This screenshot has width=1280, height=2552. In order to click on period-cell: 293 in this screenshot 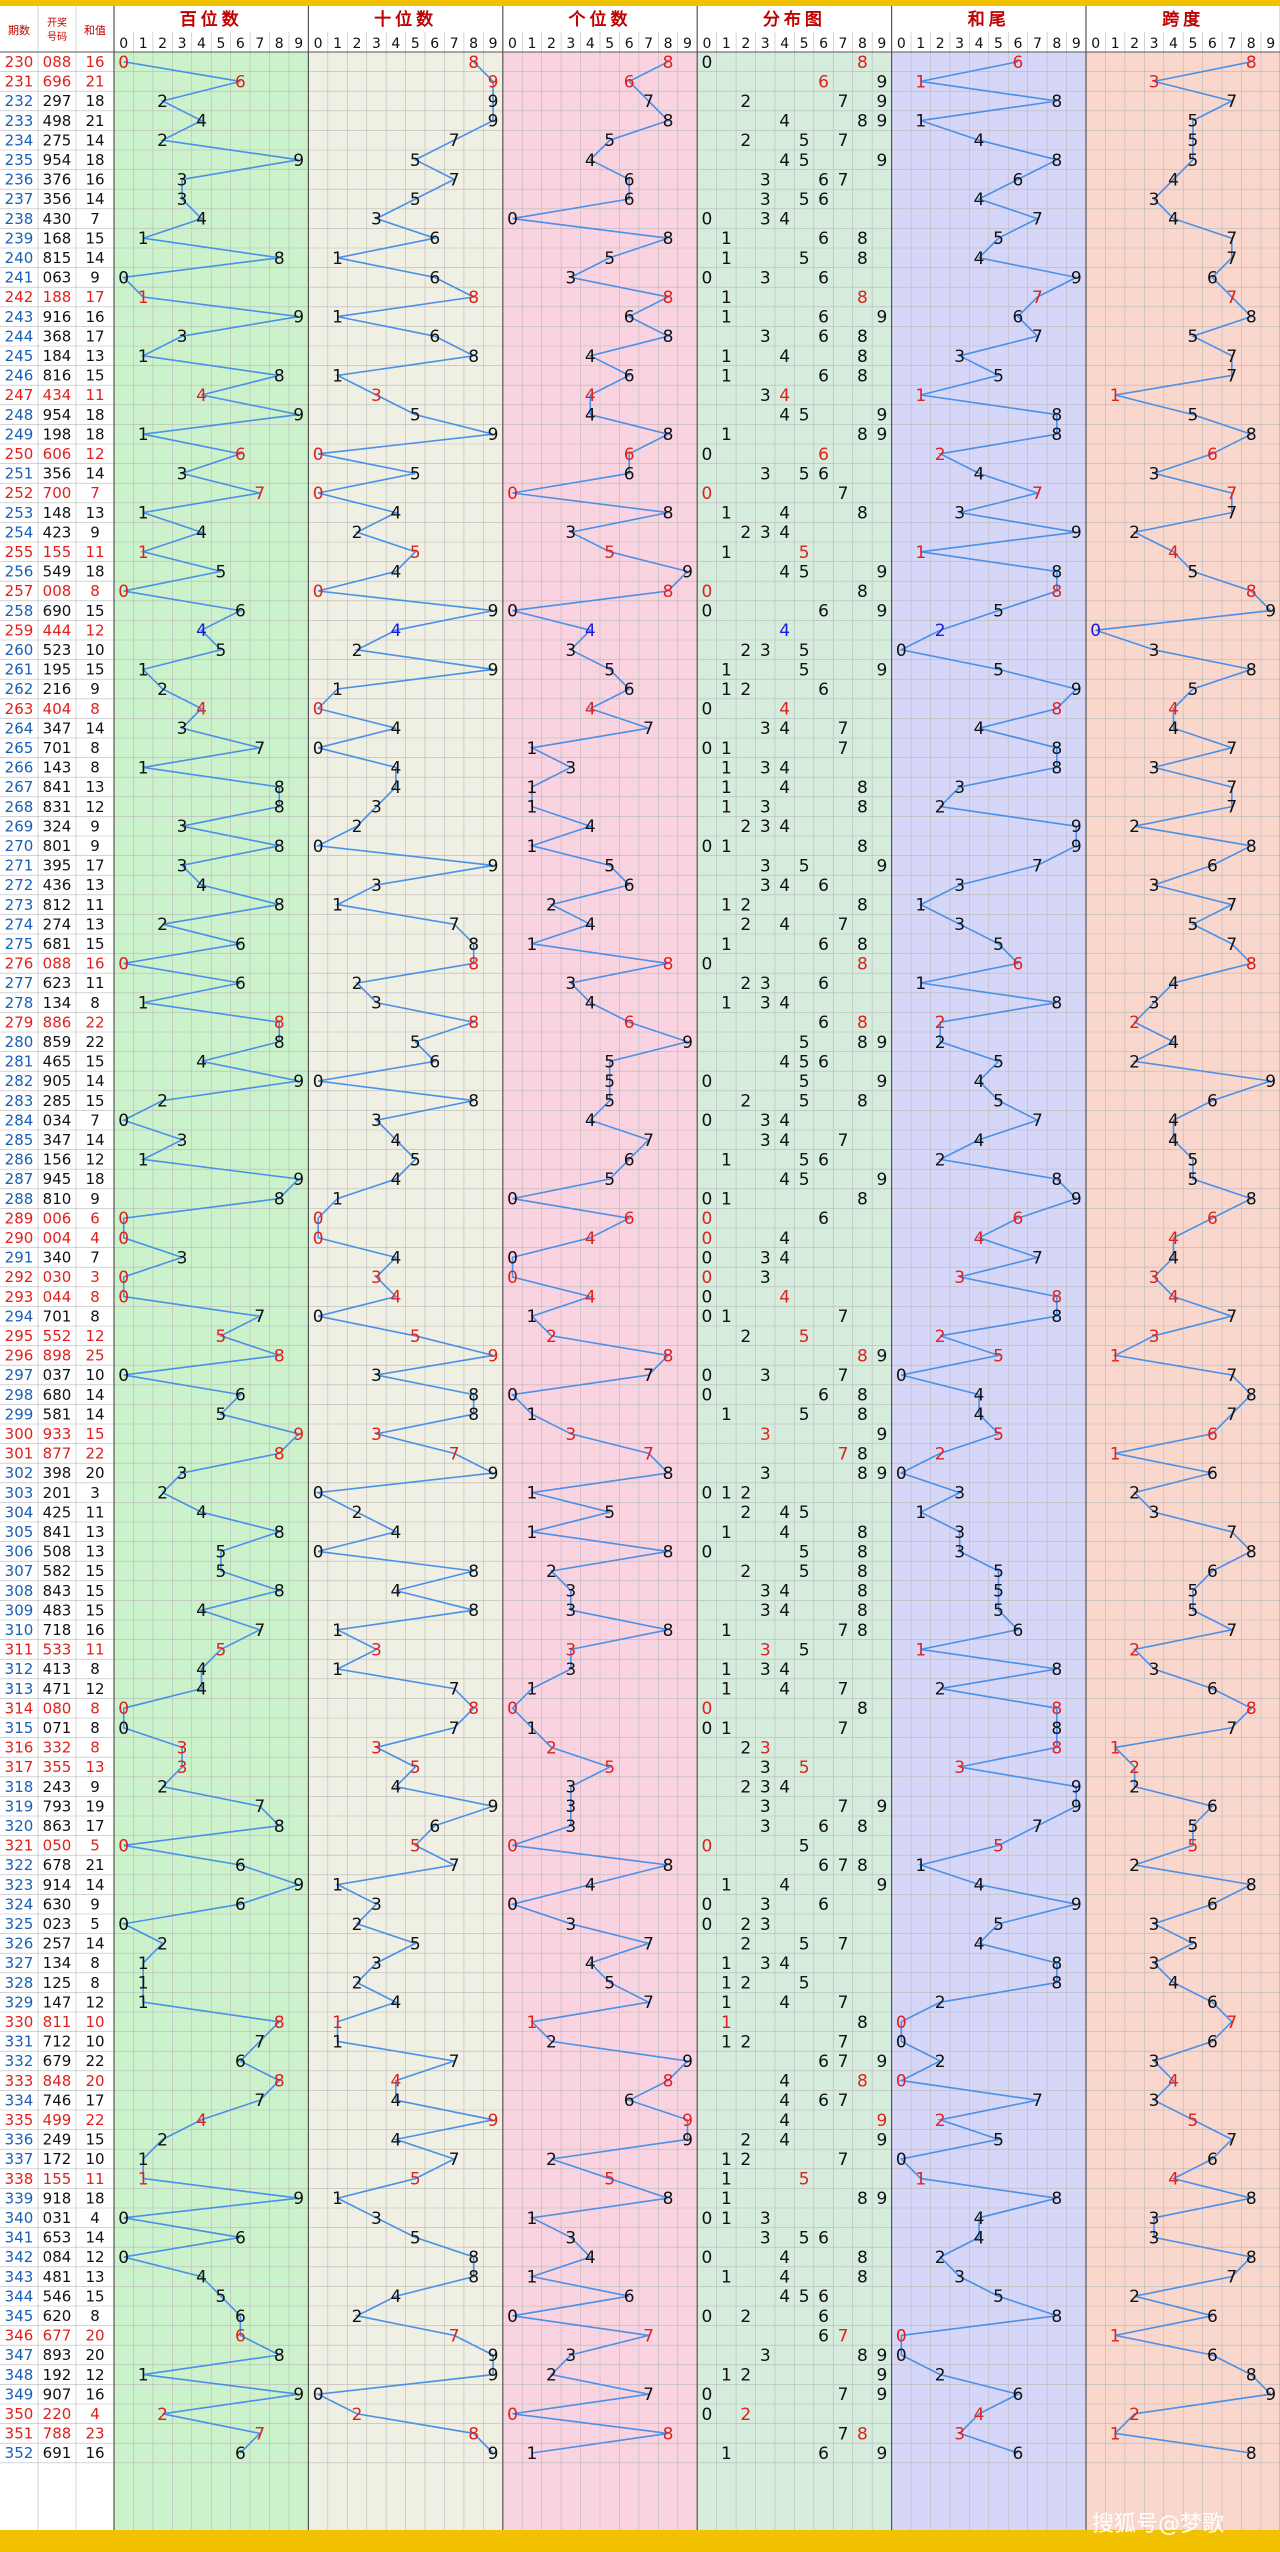, I will do `click(19, 1297)`.